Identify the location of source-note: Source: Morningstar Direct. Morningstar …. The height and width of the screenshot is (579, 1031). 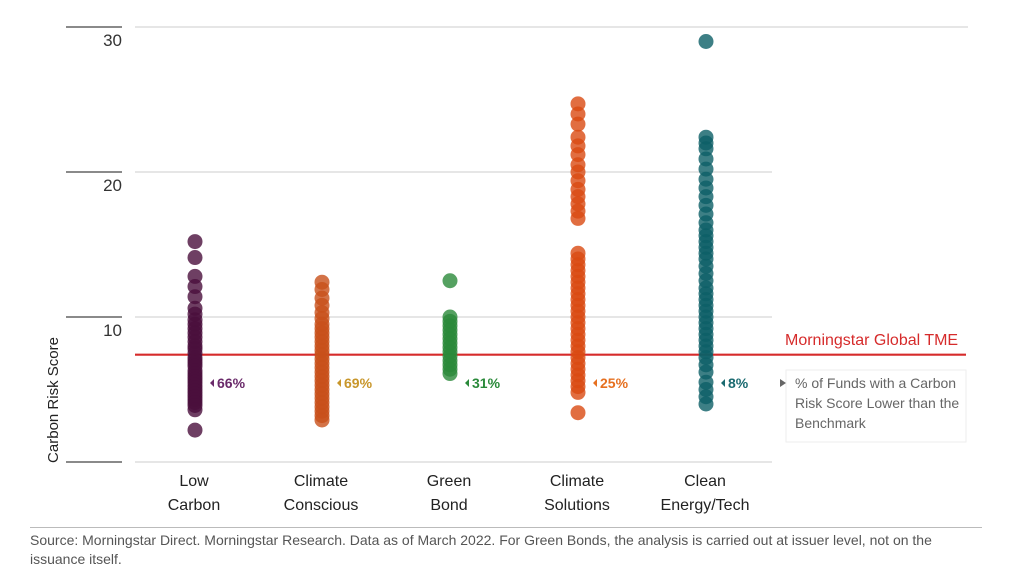
(481, 549).